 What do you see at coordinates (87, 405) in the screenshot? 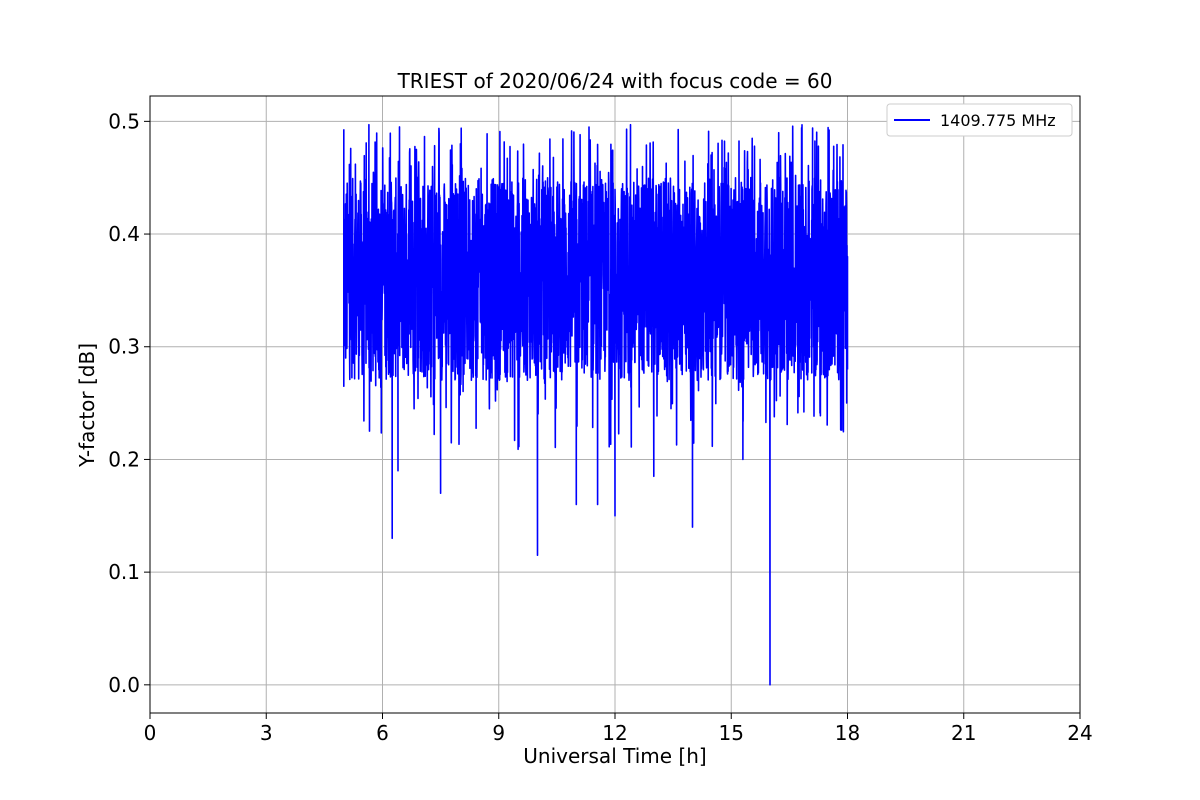
I see `y-axis-label: Y-factor [dB]` at bounding box center [87, 405].